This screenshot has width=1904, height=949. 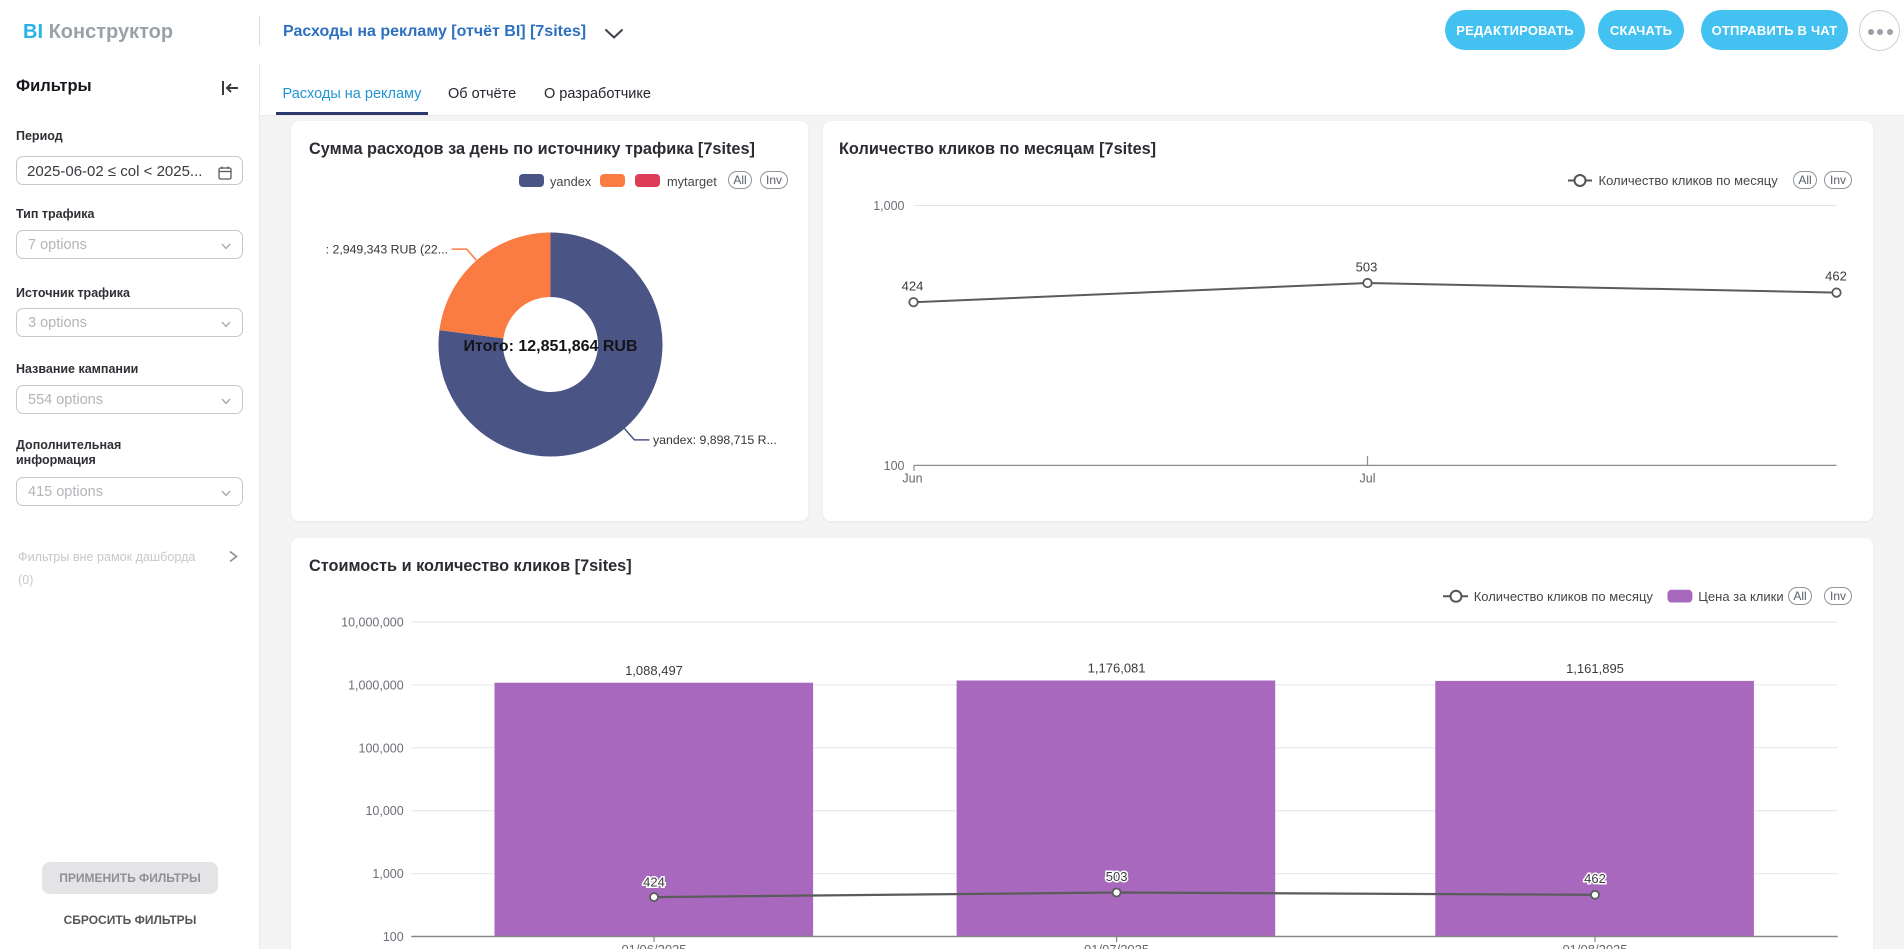 What do you see at coordinates (653, 945) in the screenshot?
I see `svg-text: 01/06/2025` at bounding box center [653, 945].